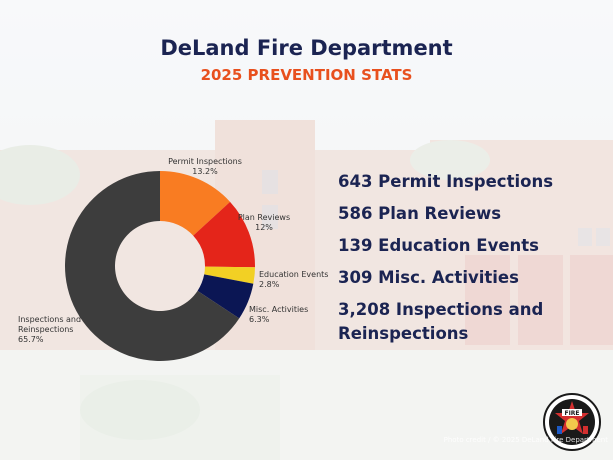 This screenshot has height=460, width=613. What do you see at coordinates (225, 296) in the screenshot?
I see `donut-slice-misc-activities` at bounding box center [225, 296].